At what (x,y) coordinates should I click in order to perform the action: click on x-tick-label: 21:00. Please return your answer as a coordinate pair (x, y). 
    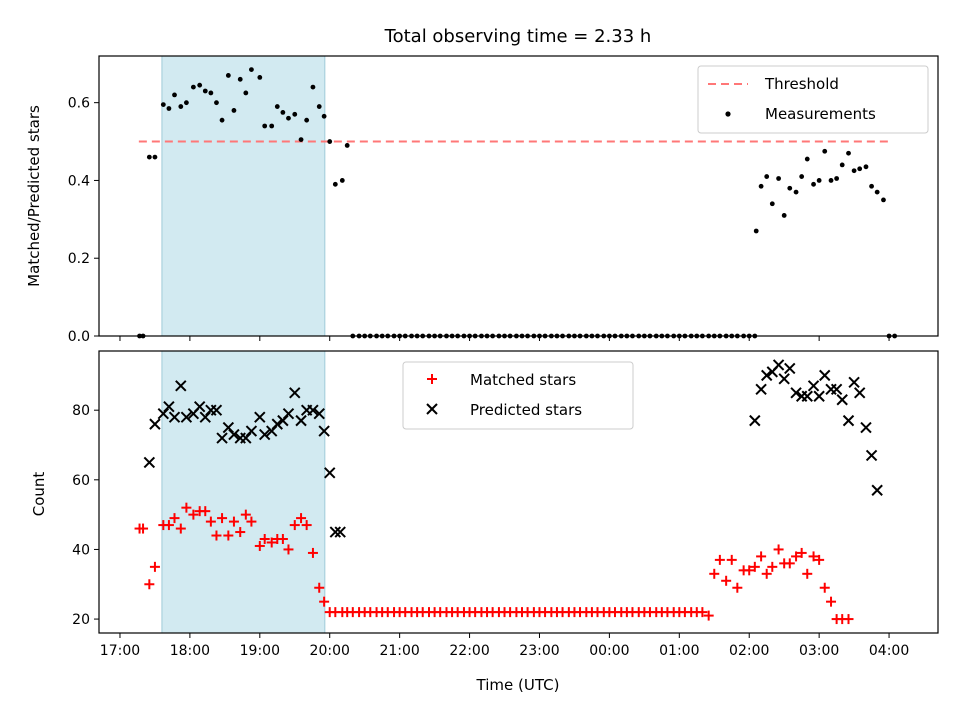
    Looking at the image, I should click on (399, 651).